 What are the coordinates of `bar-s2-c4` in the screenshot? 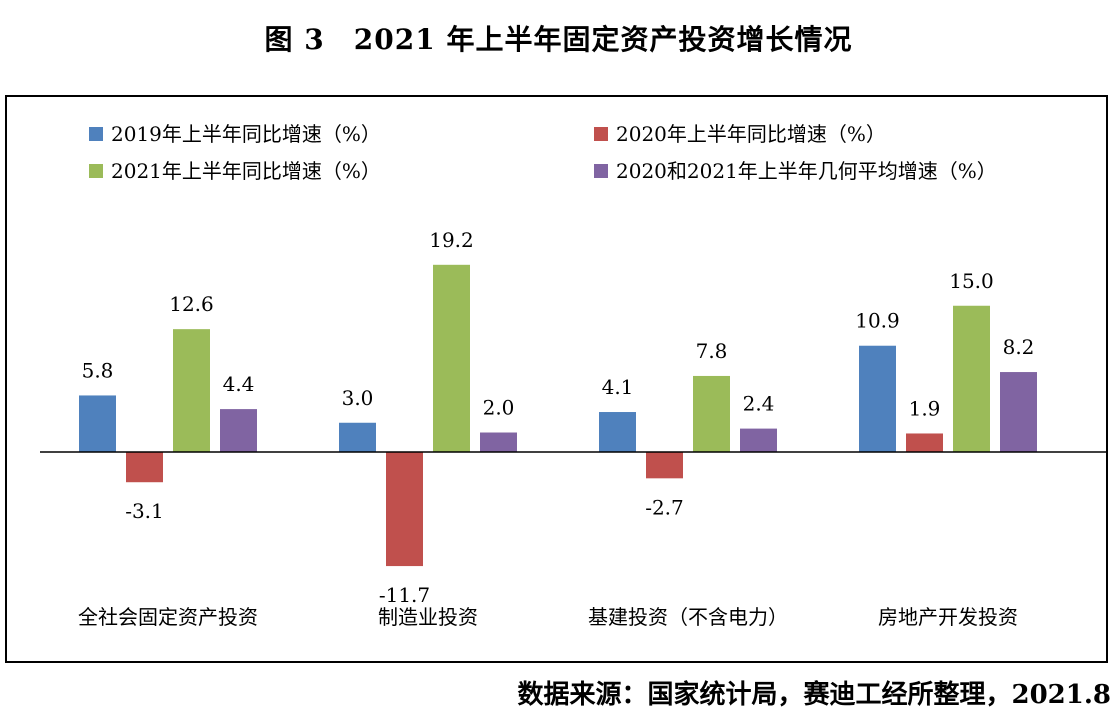 It's located at (924, 442).